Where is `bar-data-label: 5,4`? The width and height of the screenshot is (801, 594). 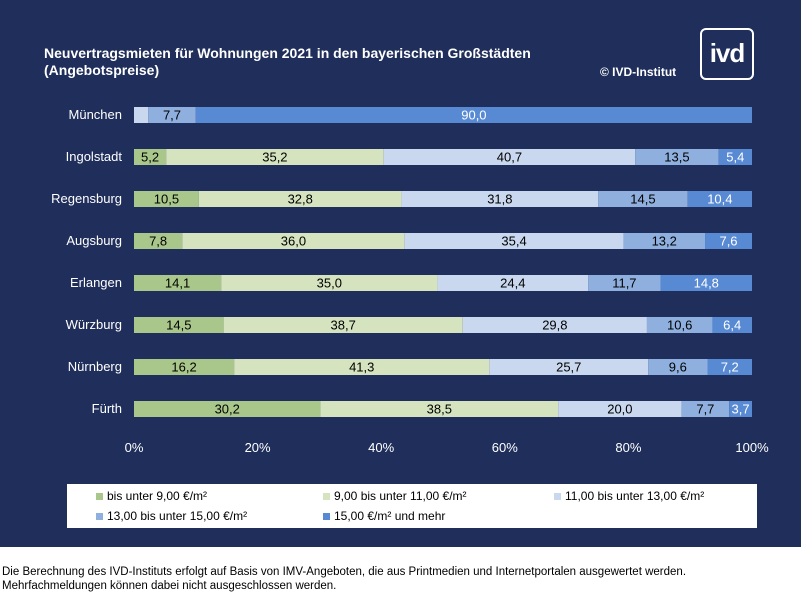
bar-data-label: 5,4 is located at coordinates (735, 157).